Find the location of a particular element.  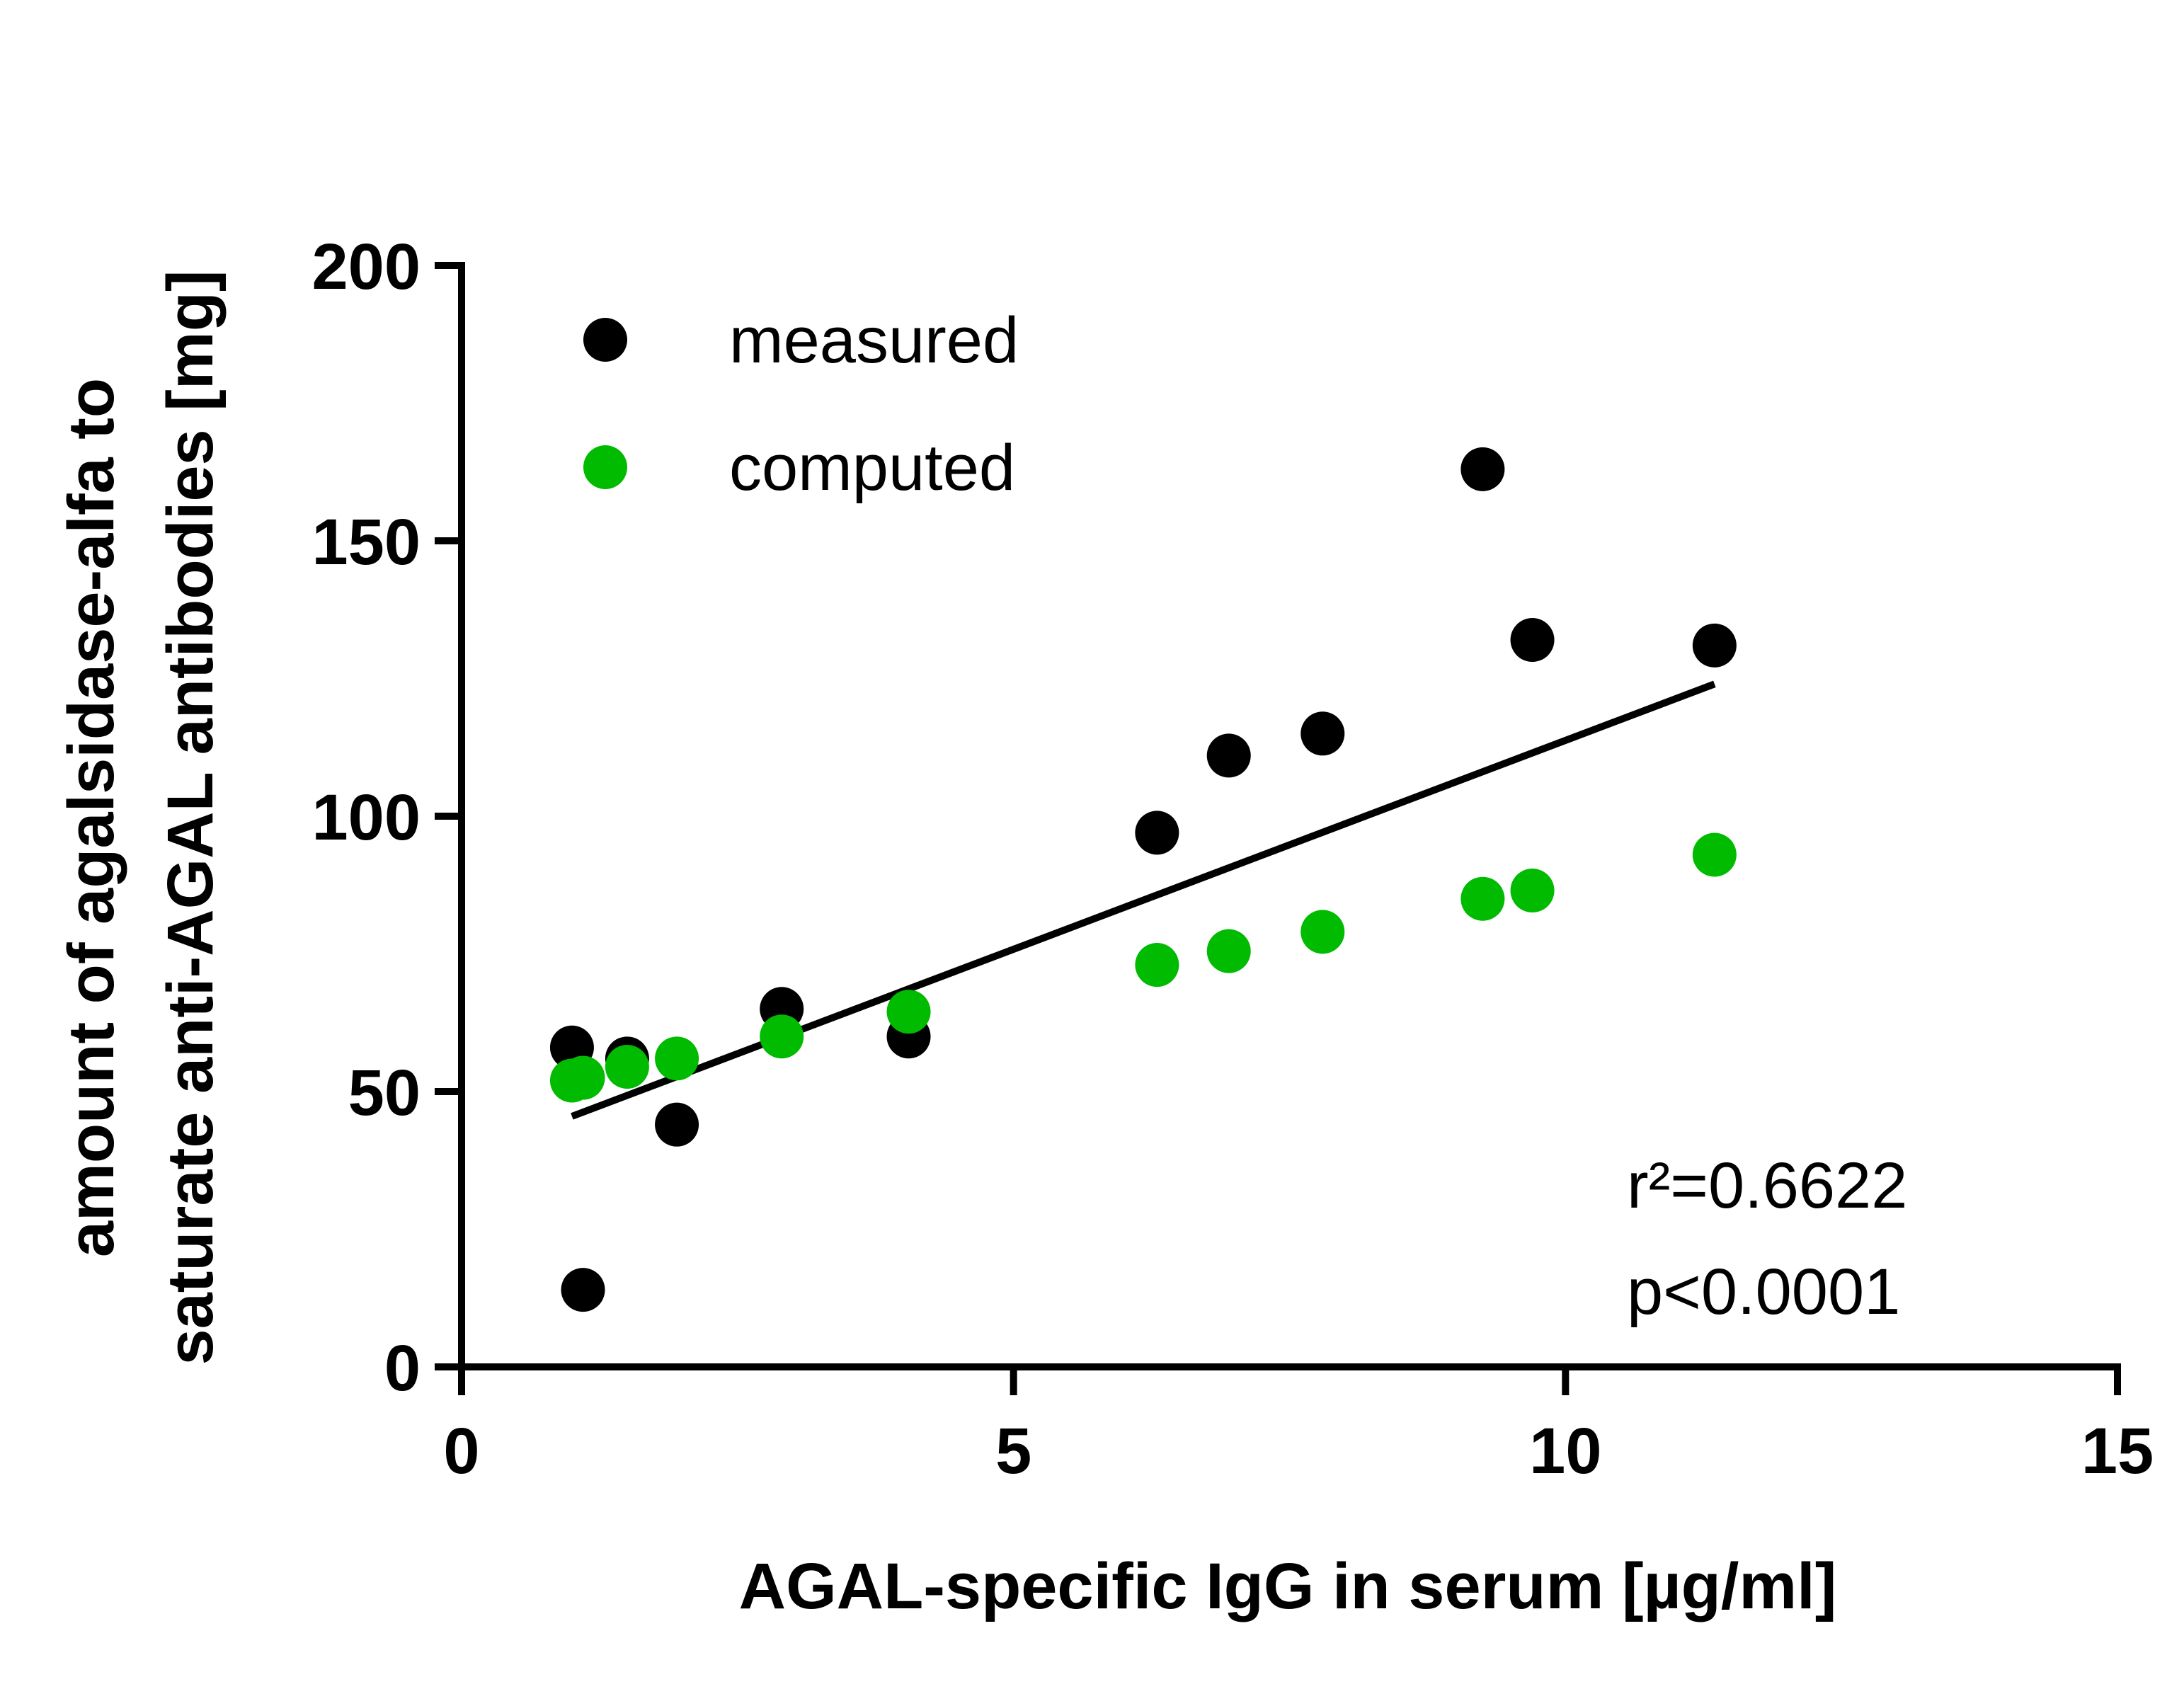

p-value-annotation: p<0.0001 is located at coordinates (1763, 1292).